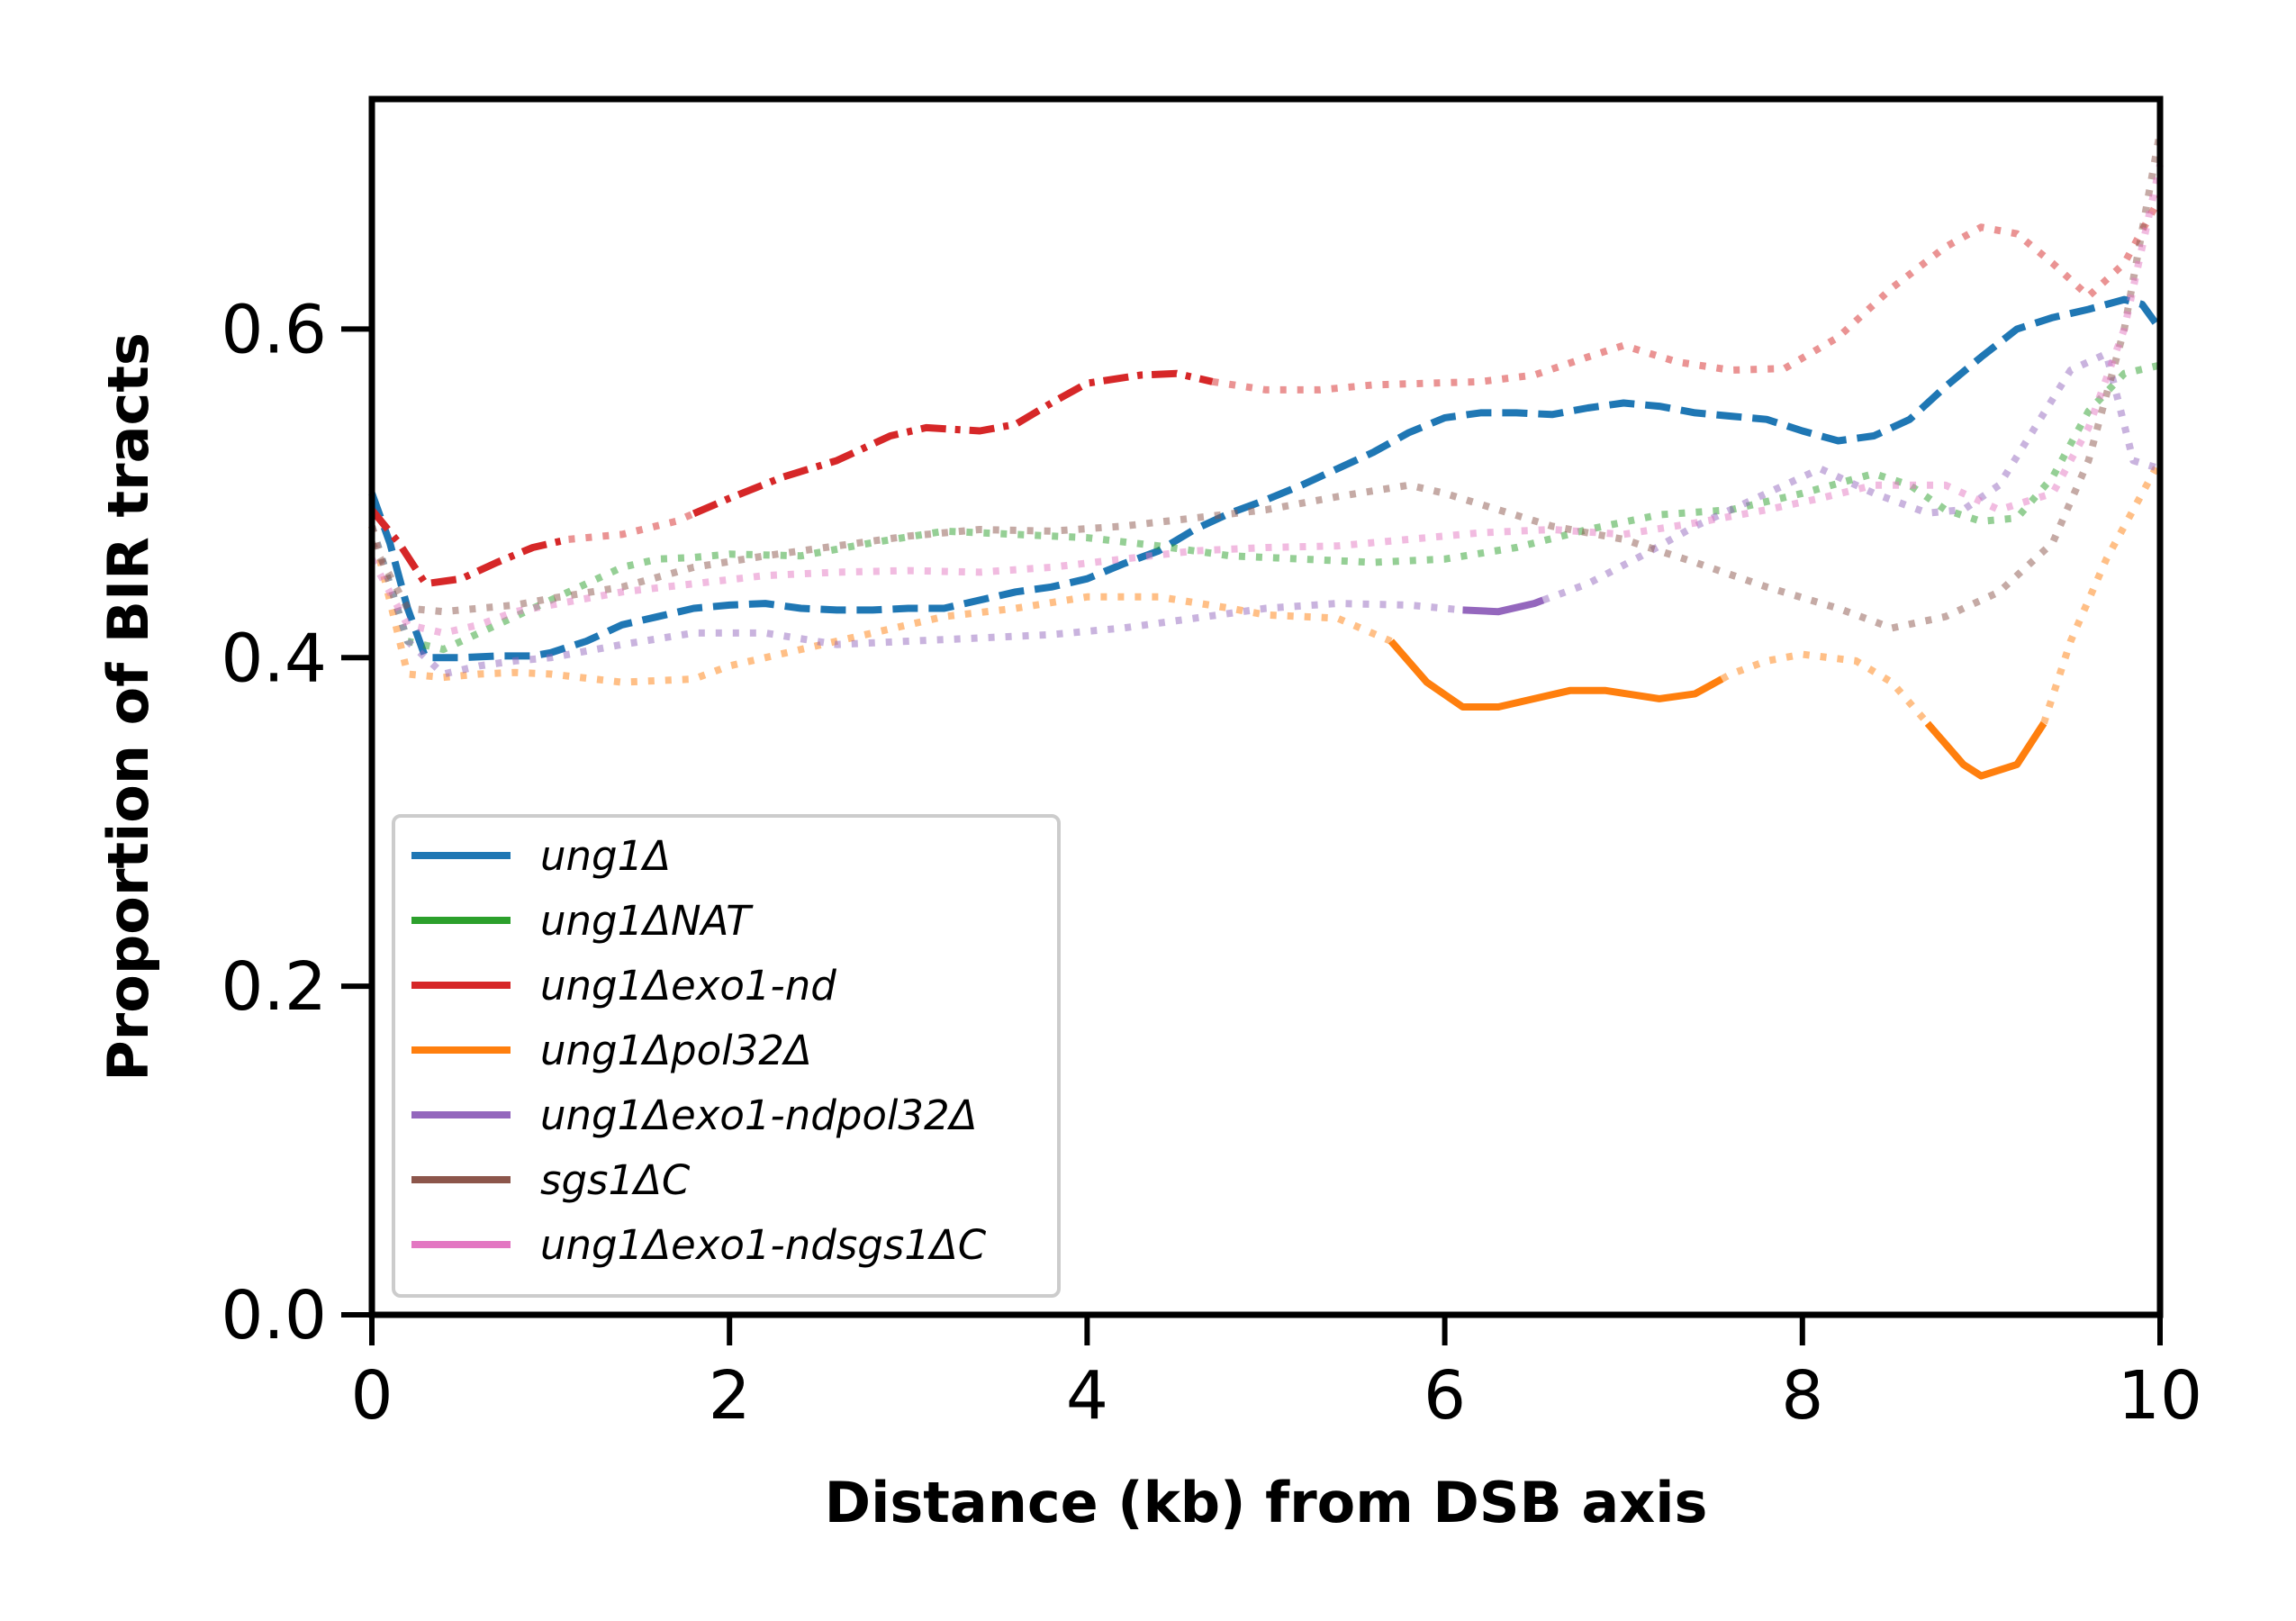 The image size is (2296, 1621). Describe the element at coordinates (676, 1050) in the screenshot. I see `legend-label: ung1Δpol32Δ` at that location.